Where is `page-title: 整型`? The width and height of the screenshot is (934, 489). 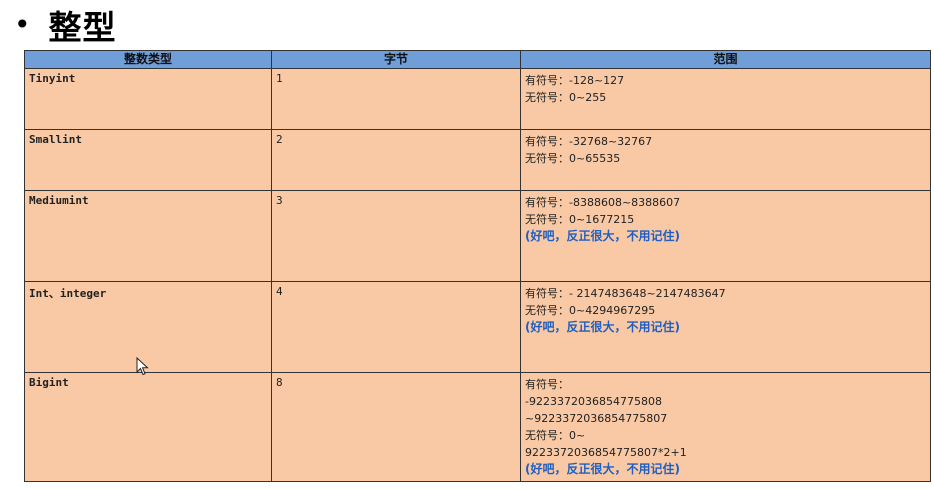 page-title: 整型 is located at coordinates (82, 27).